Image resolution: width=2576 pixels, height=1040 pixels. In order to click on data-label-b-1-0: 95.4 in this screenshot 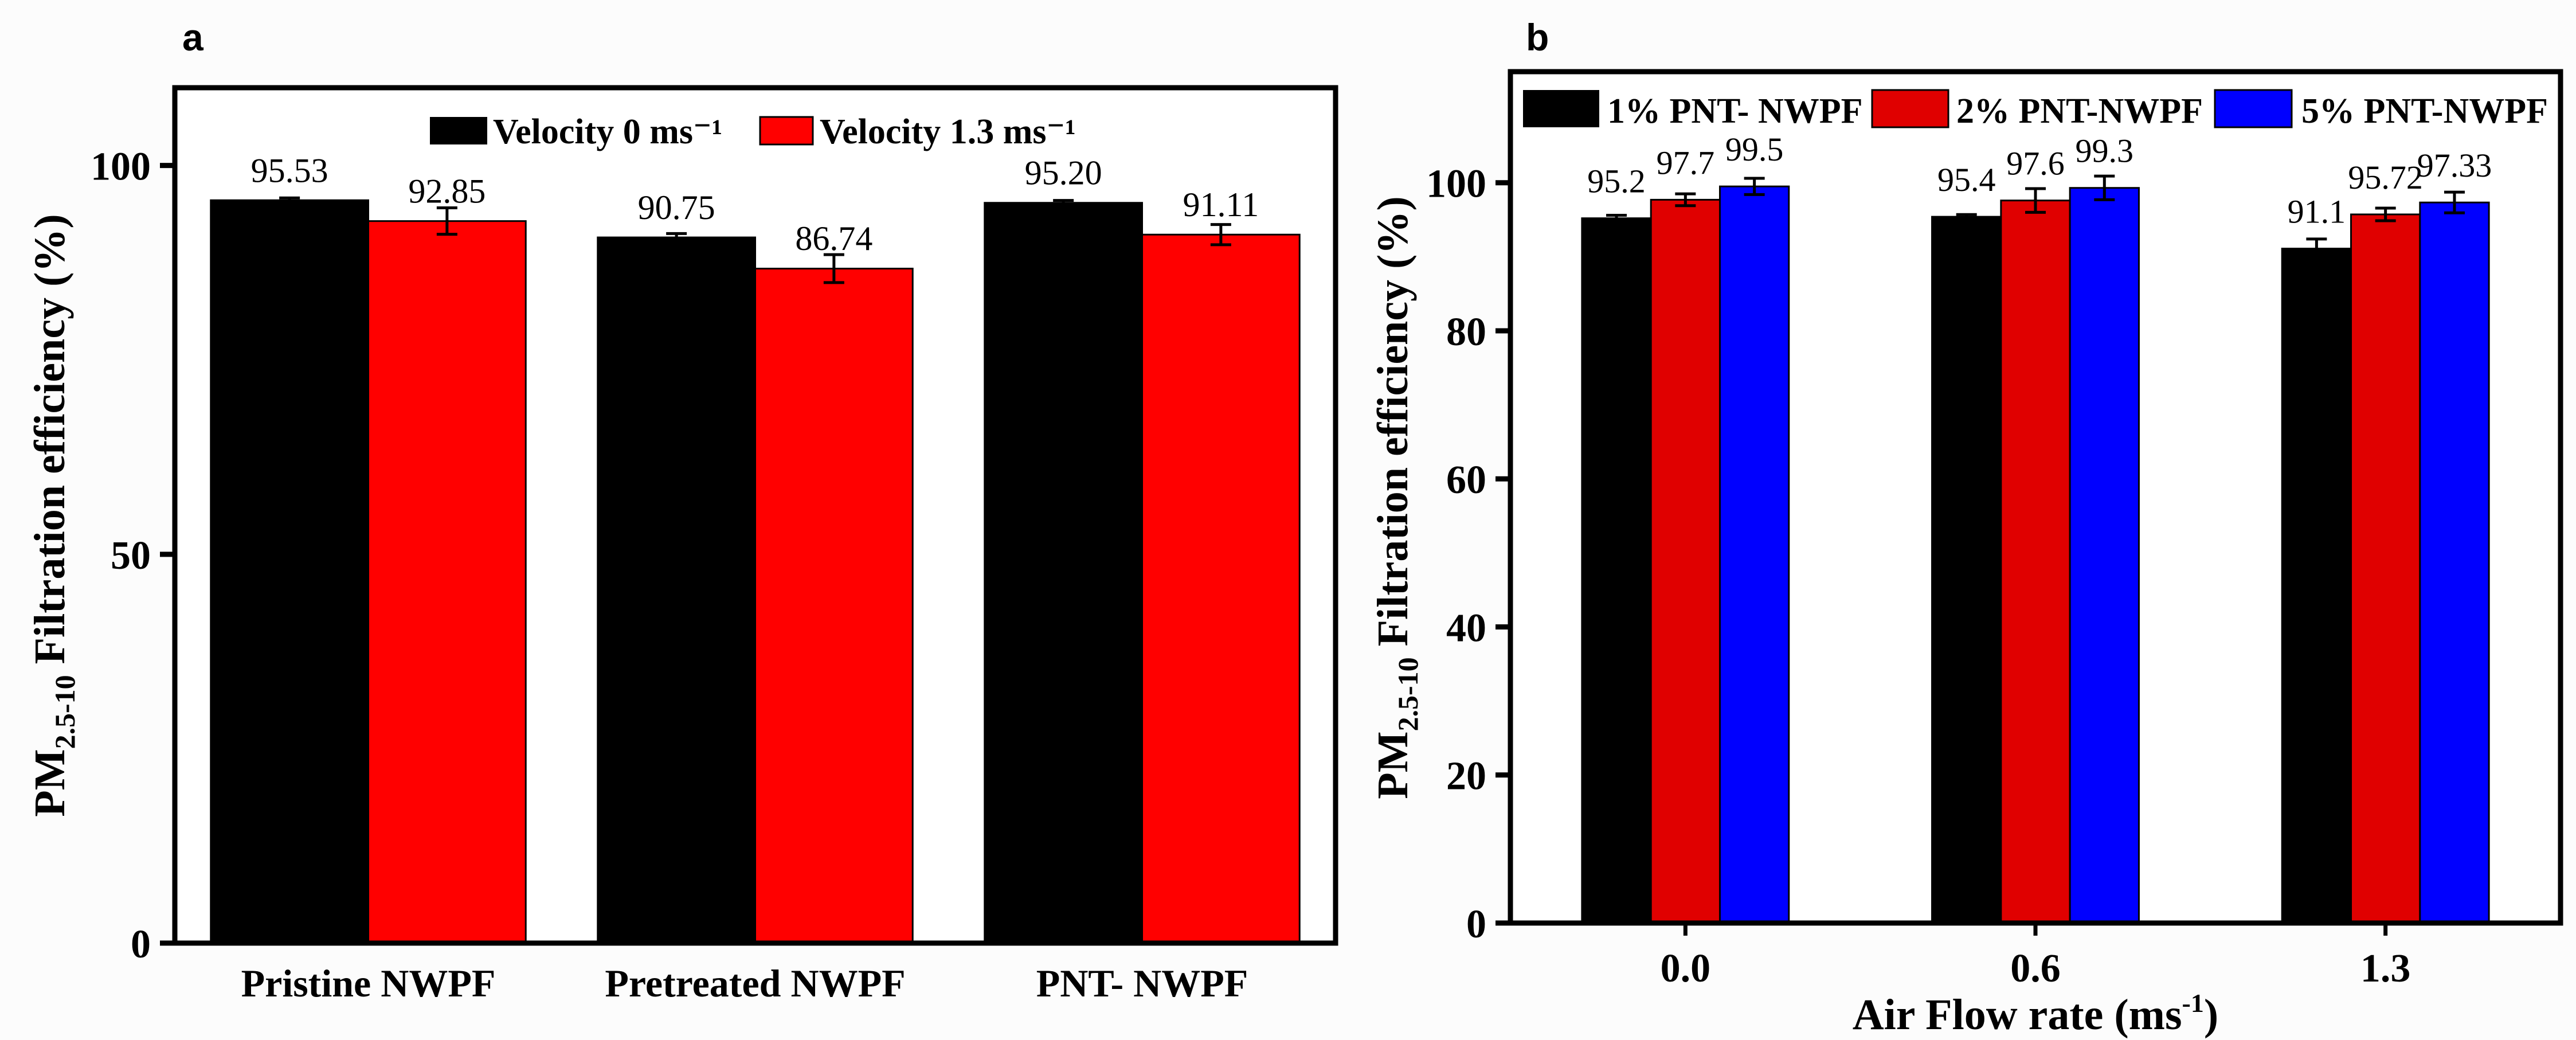, I will do `click(1966, 179)`.